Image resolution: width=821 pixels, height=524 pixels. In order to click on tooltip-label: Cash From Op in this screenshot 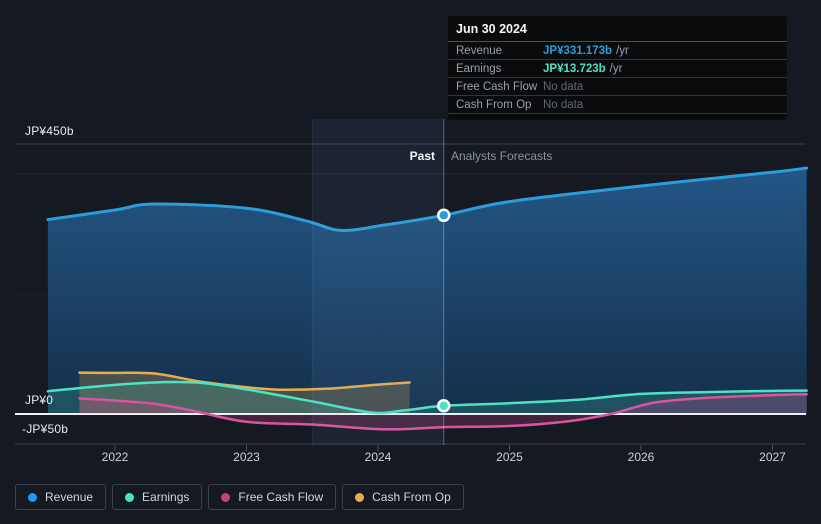, I will do `click(494, 104)`.